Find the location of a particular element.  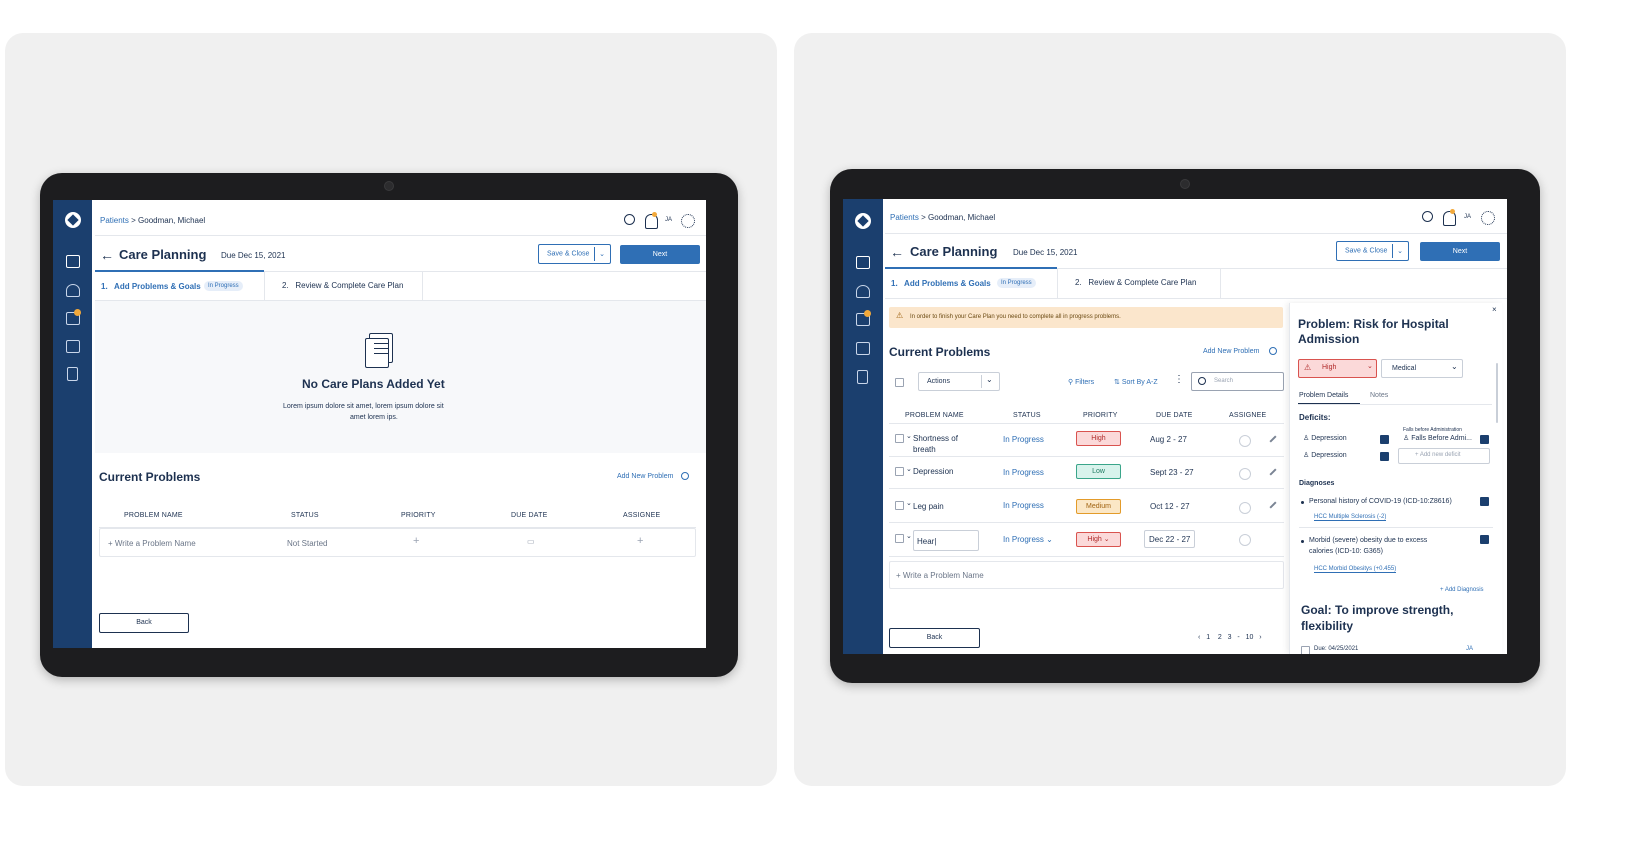

due-date-input: Dec 22 - 27 is located at coordinates (1169, 539).